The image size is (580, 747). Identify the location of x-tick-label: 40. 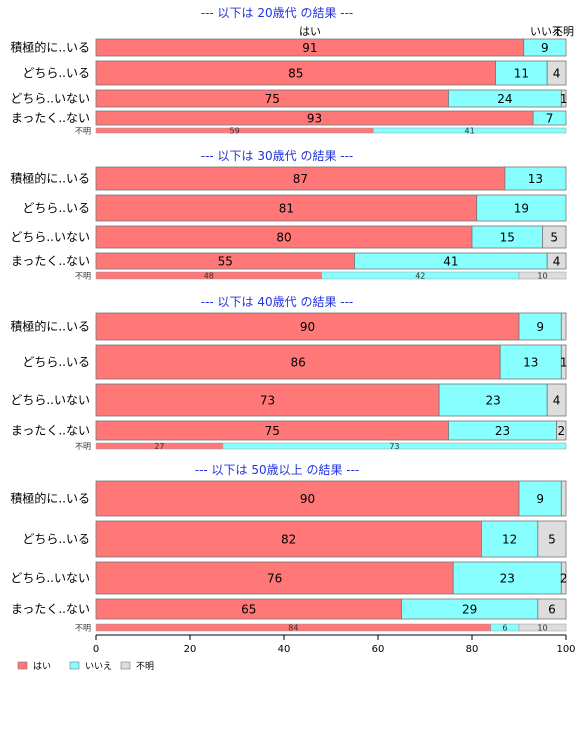
(284, 649).